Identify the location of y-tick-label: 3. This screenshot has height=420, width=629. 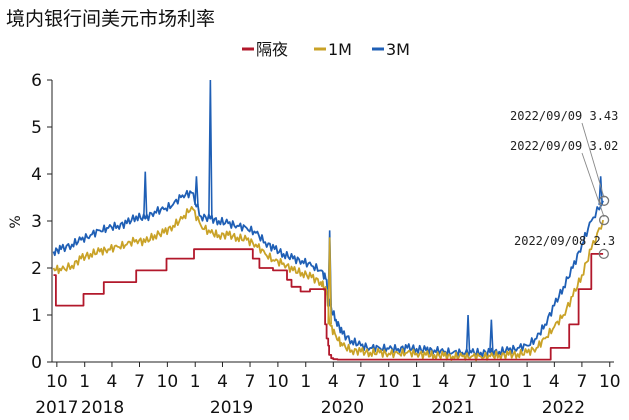
(36, 222).